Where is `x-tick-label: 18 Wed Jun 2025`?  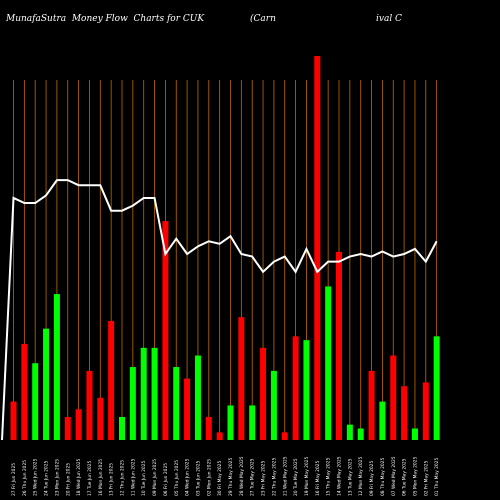
x-tick-label: 18 Wed Jun 2025 is located at coordinates (79, 477).